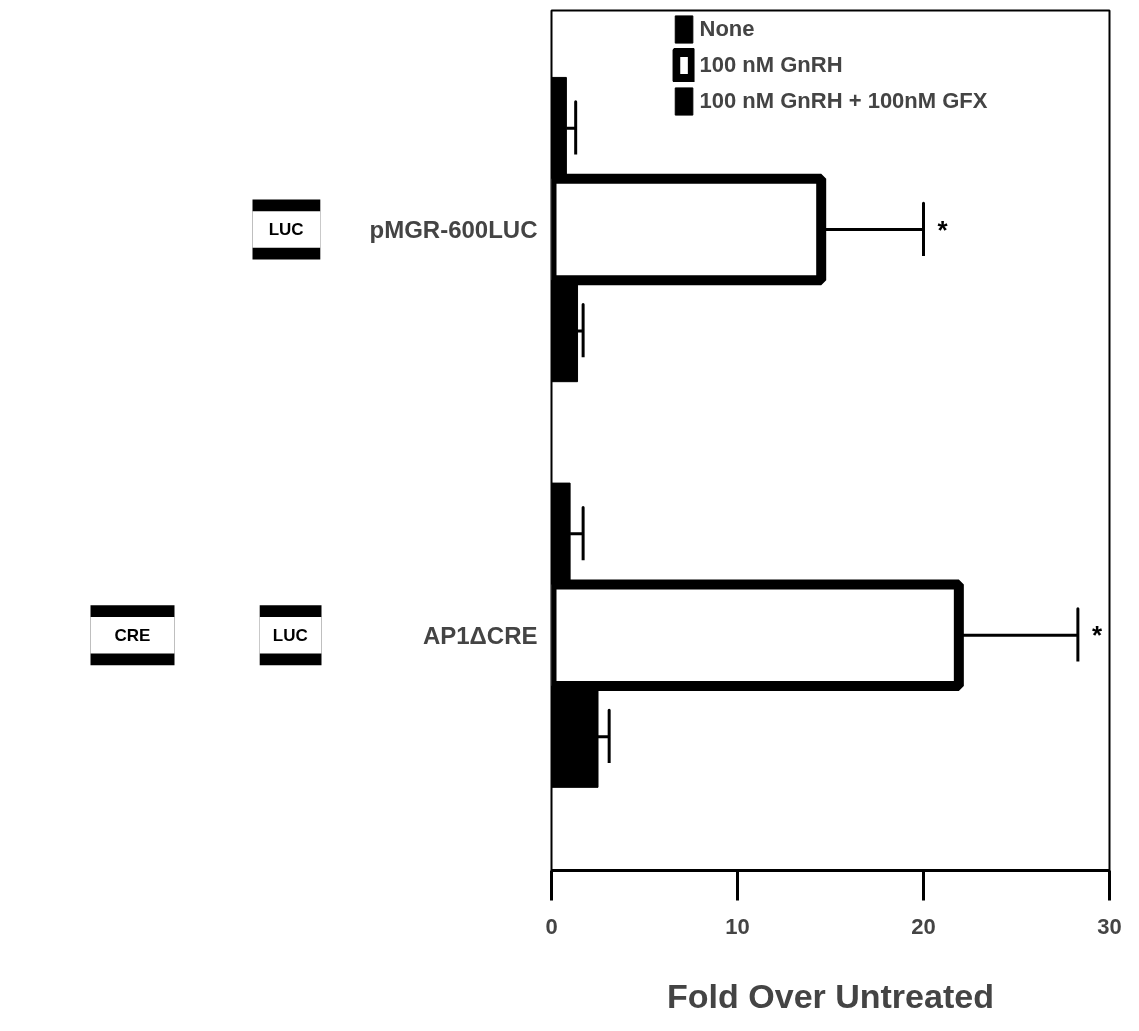 This screenshot has width=1139, height=1031. Describe the element at coordinates (771, 65) in the screenshot. I see `legend-label: 100 nM GnRH` at that location.